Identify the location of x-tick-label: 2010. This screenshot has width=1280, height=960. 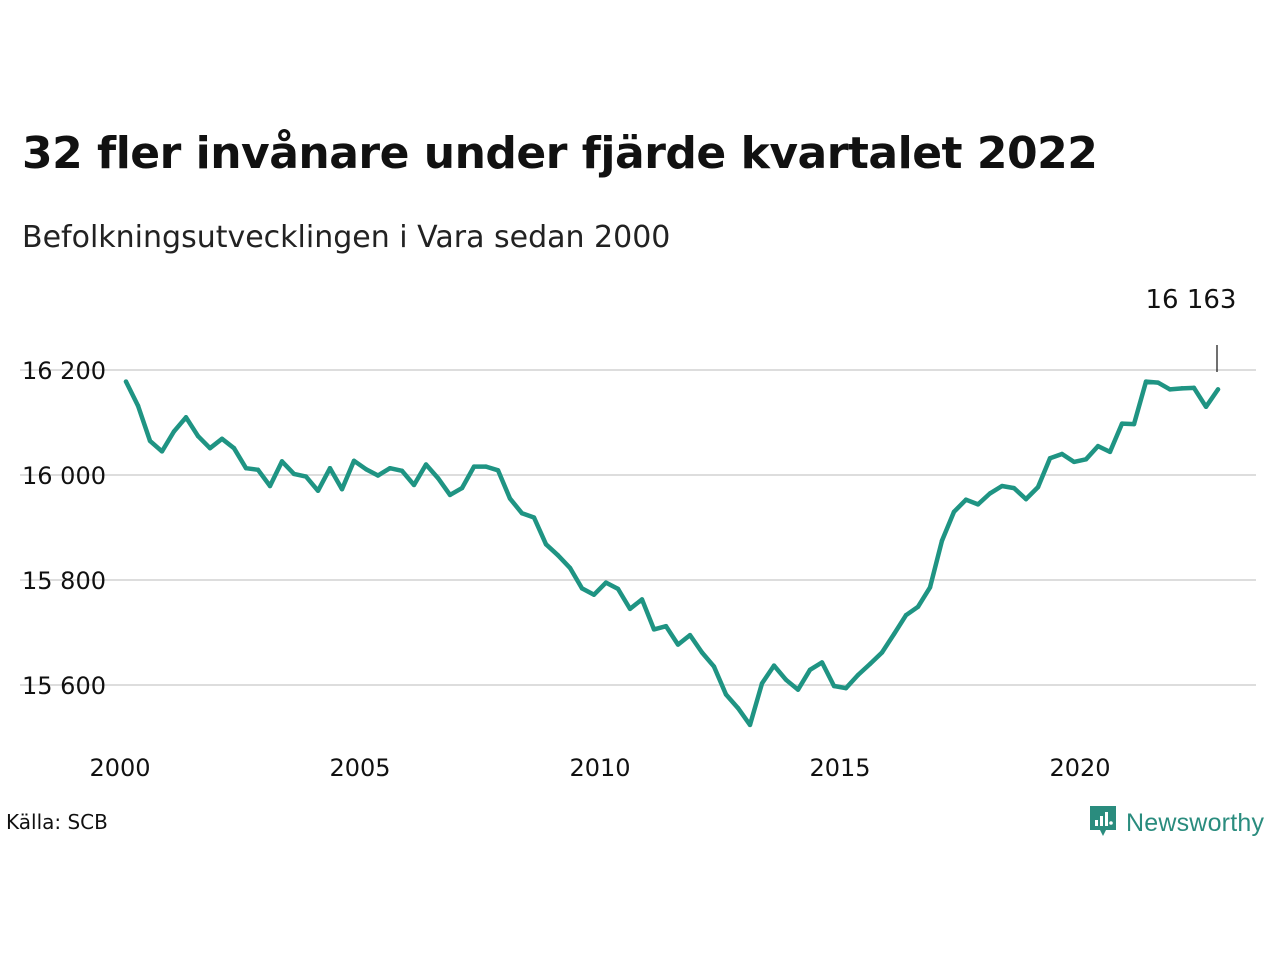
(599, 768).